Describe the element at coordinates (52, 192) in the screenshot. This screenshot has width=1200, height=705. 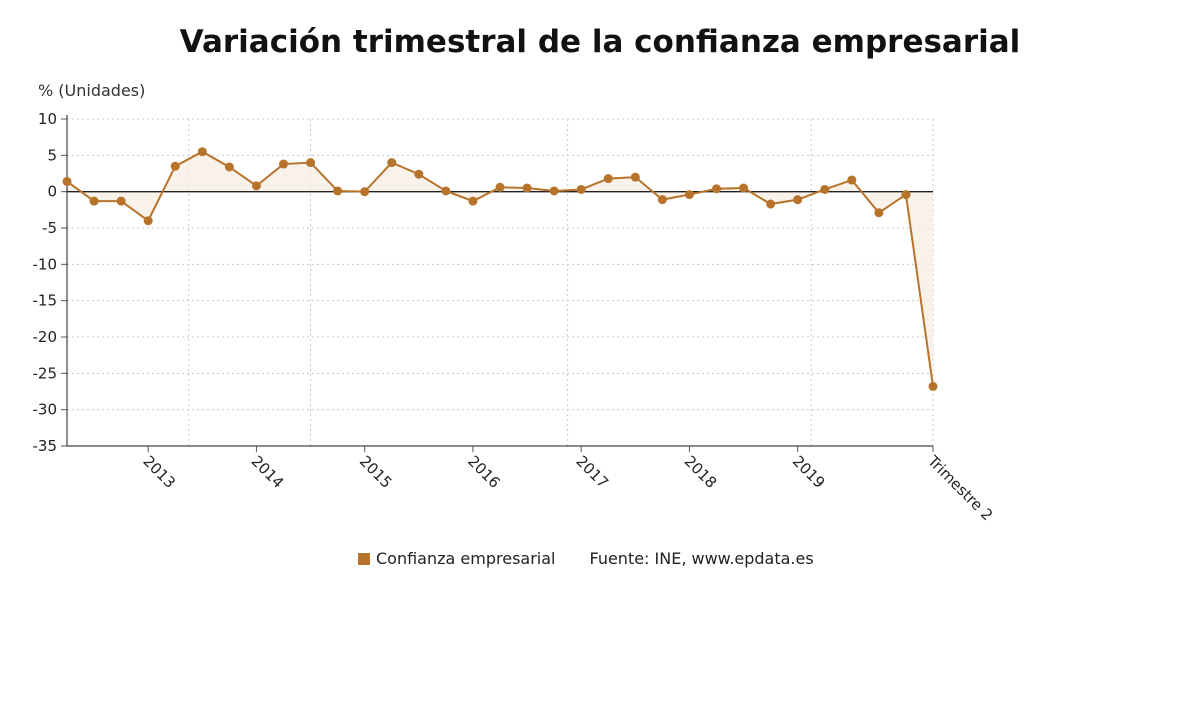
I see `y-tick-label: 0` at that location.